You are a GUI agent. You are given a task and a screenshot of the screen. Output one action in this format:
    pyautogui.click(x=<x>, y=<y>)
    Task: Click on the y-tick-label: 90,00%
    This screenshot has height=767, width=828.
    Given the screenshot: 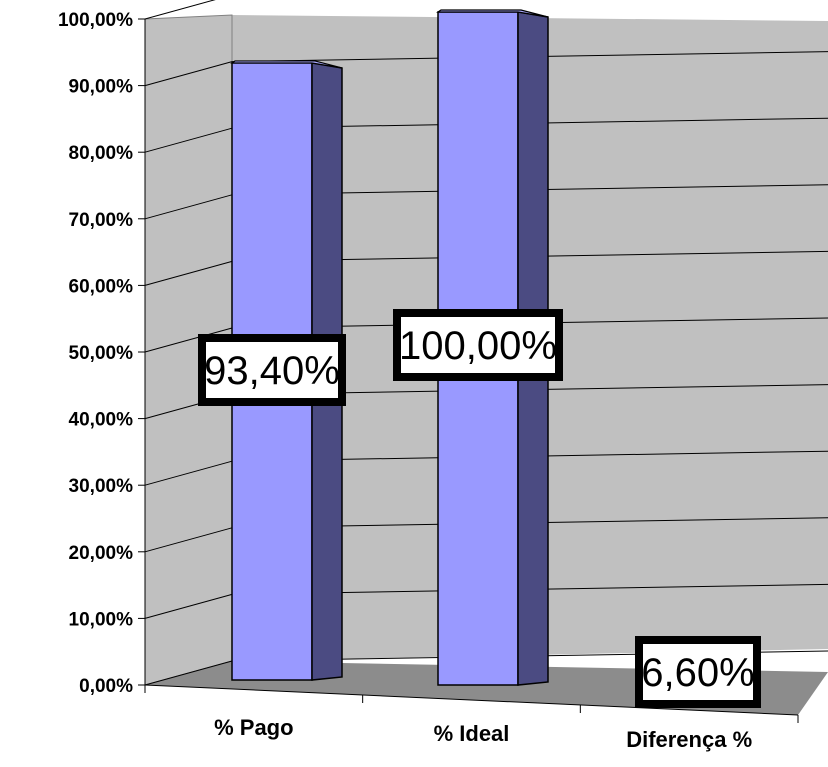 What is the action you would take?
    pyautogui.click(x=101, y=87)
    